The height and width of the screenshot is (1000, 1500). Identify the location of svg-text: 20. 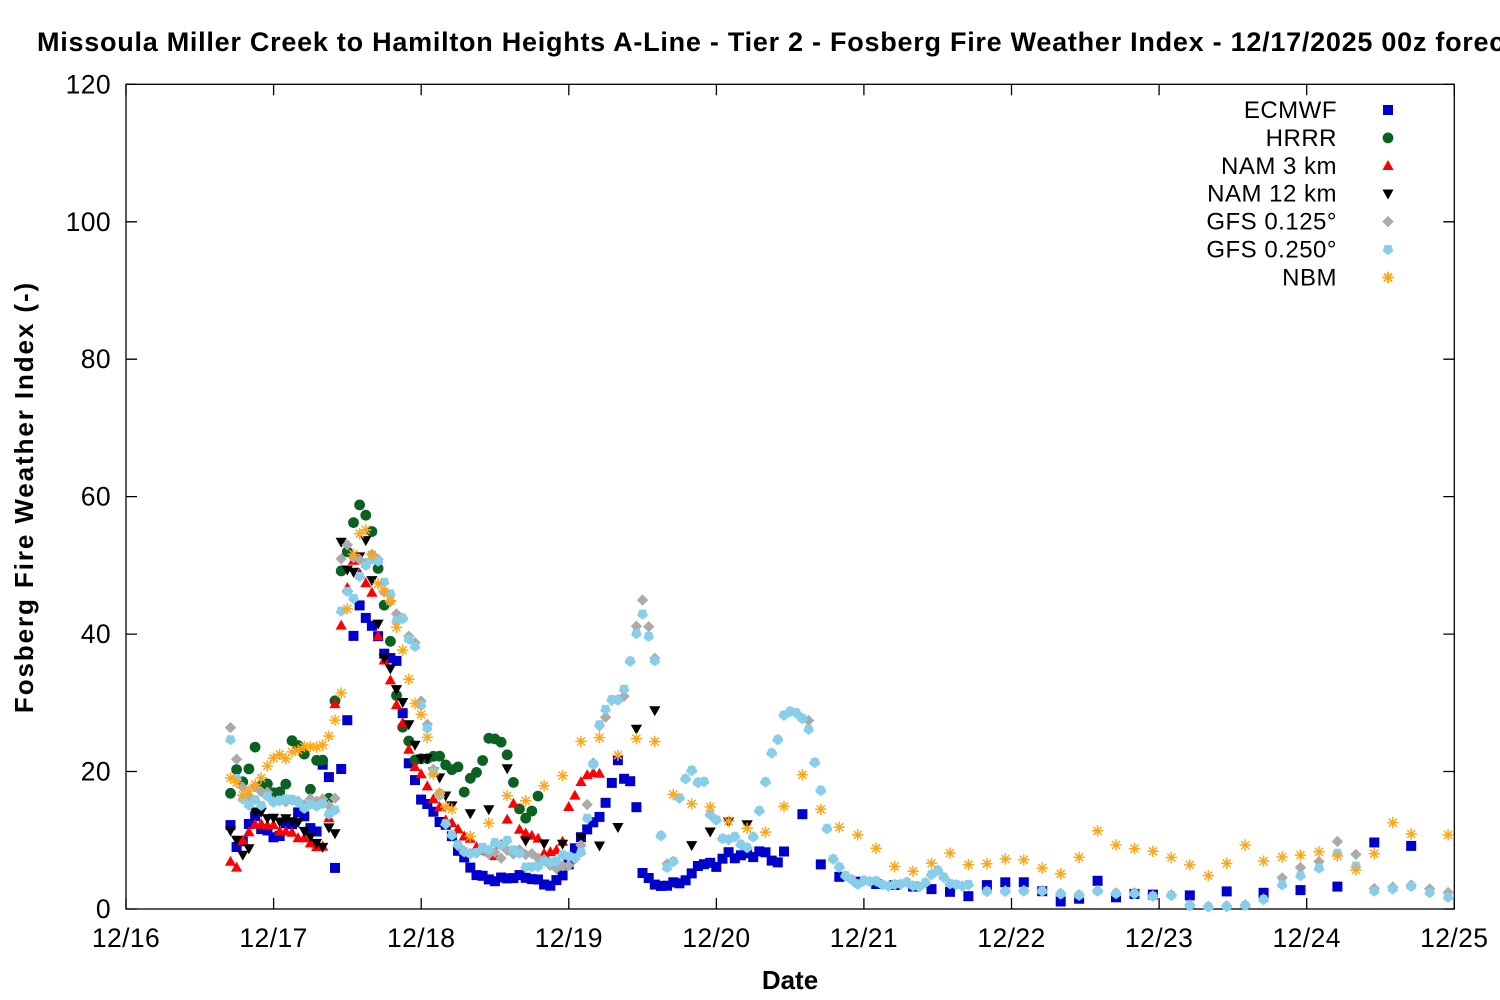
(96, 772).